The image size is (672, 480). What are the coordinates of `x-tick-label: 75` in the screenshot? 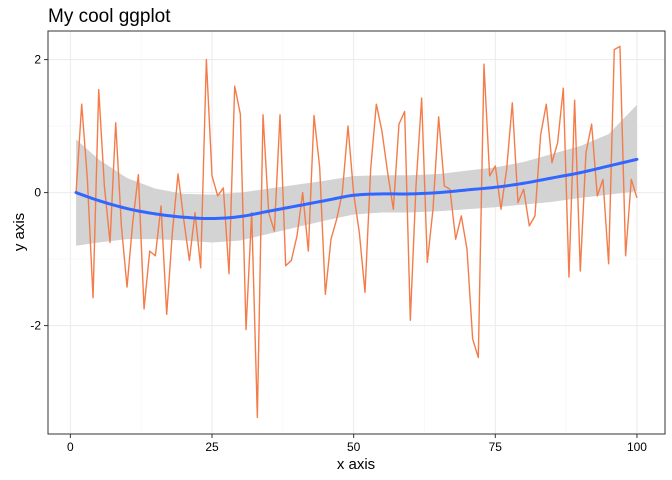 It's located at (496, 447).